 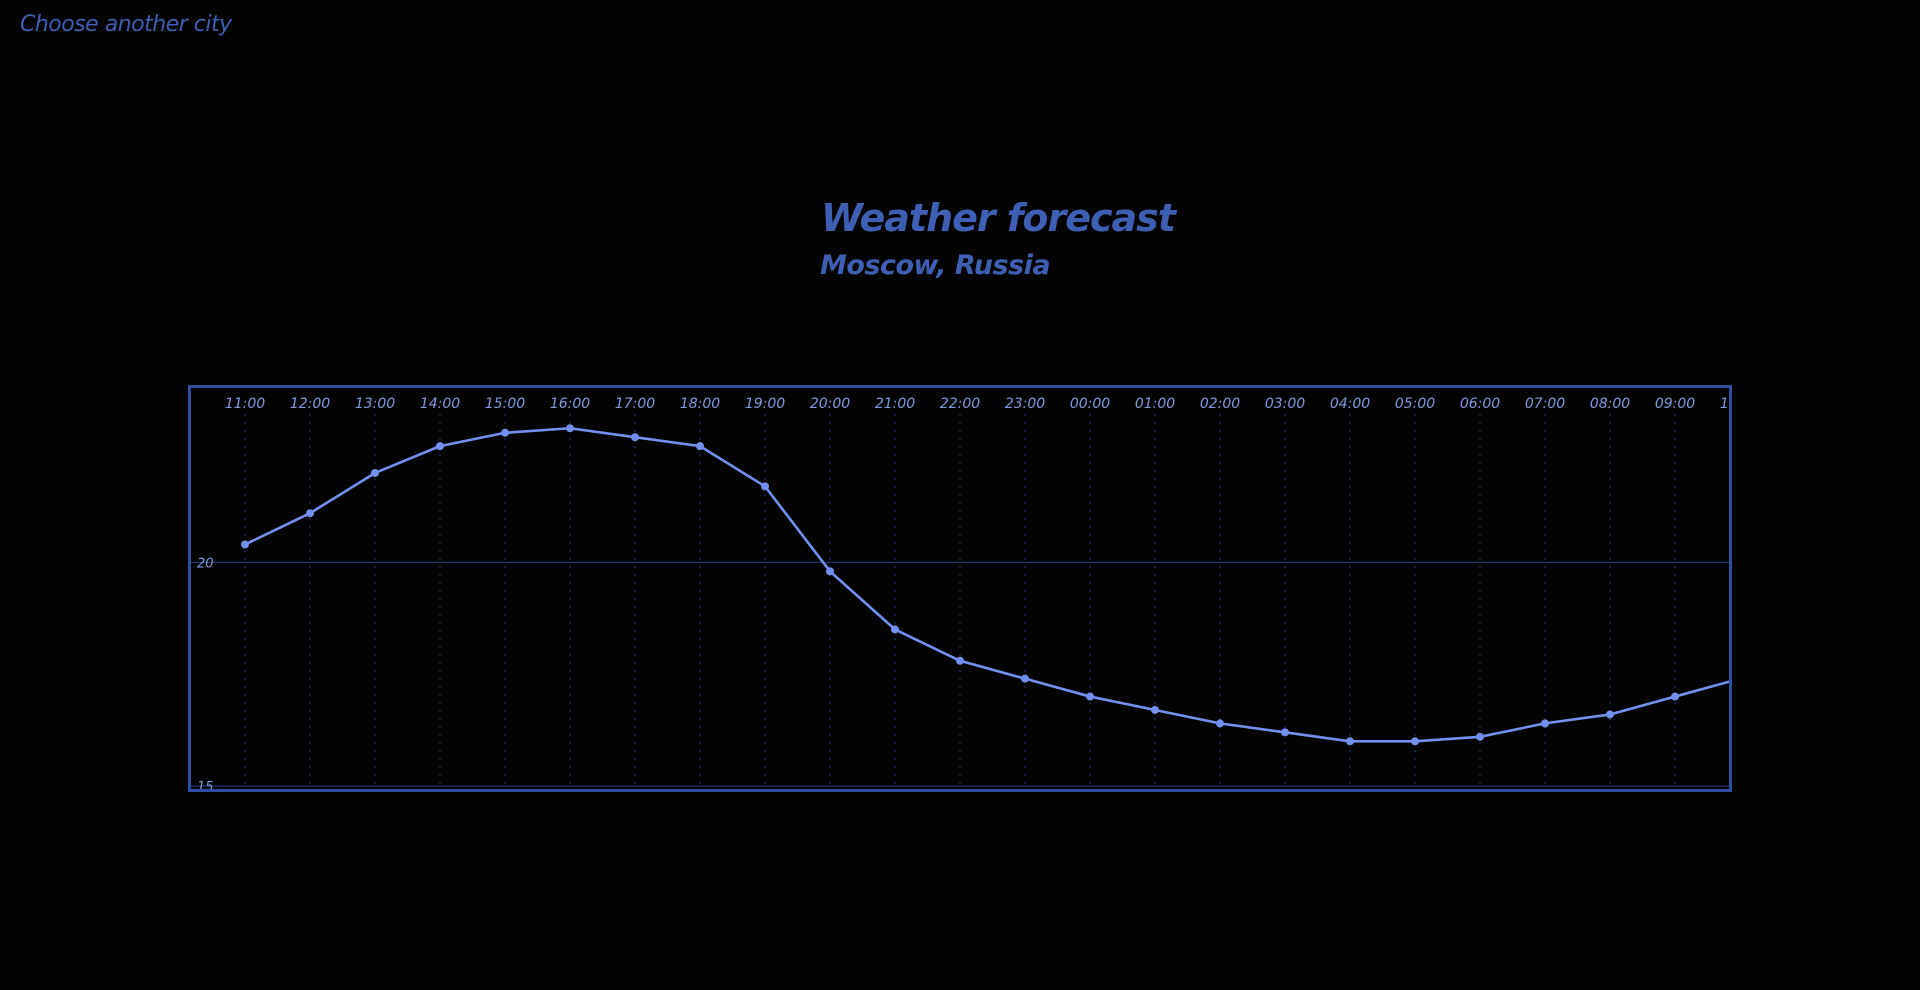 What do you see at coordinates (895, 404) in the screenshot?
I see `x-tick-label-10: 21:00` at bounding box center [895, 404].